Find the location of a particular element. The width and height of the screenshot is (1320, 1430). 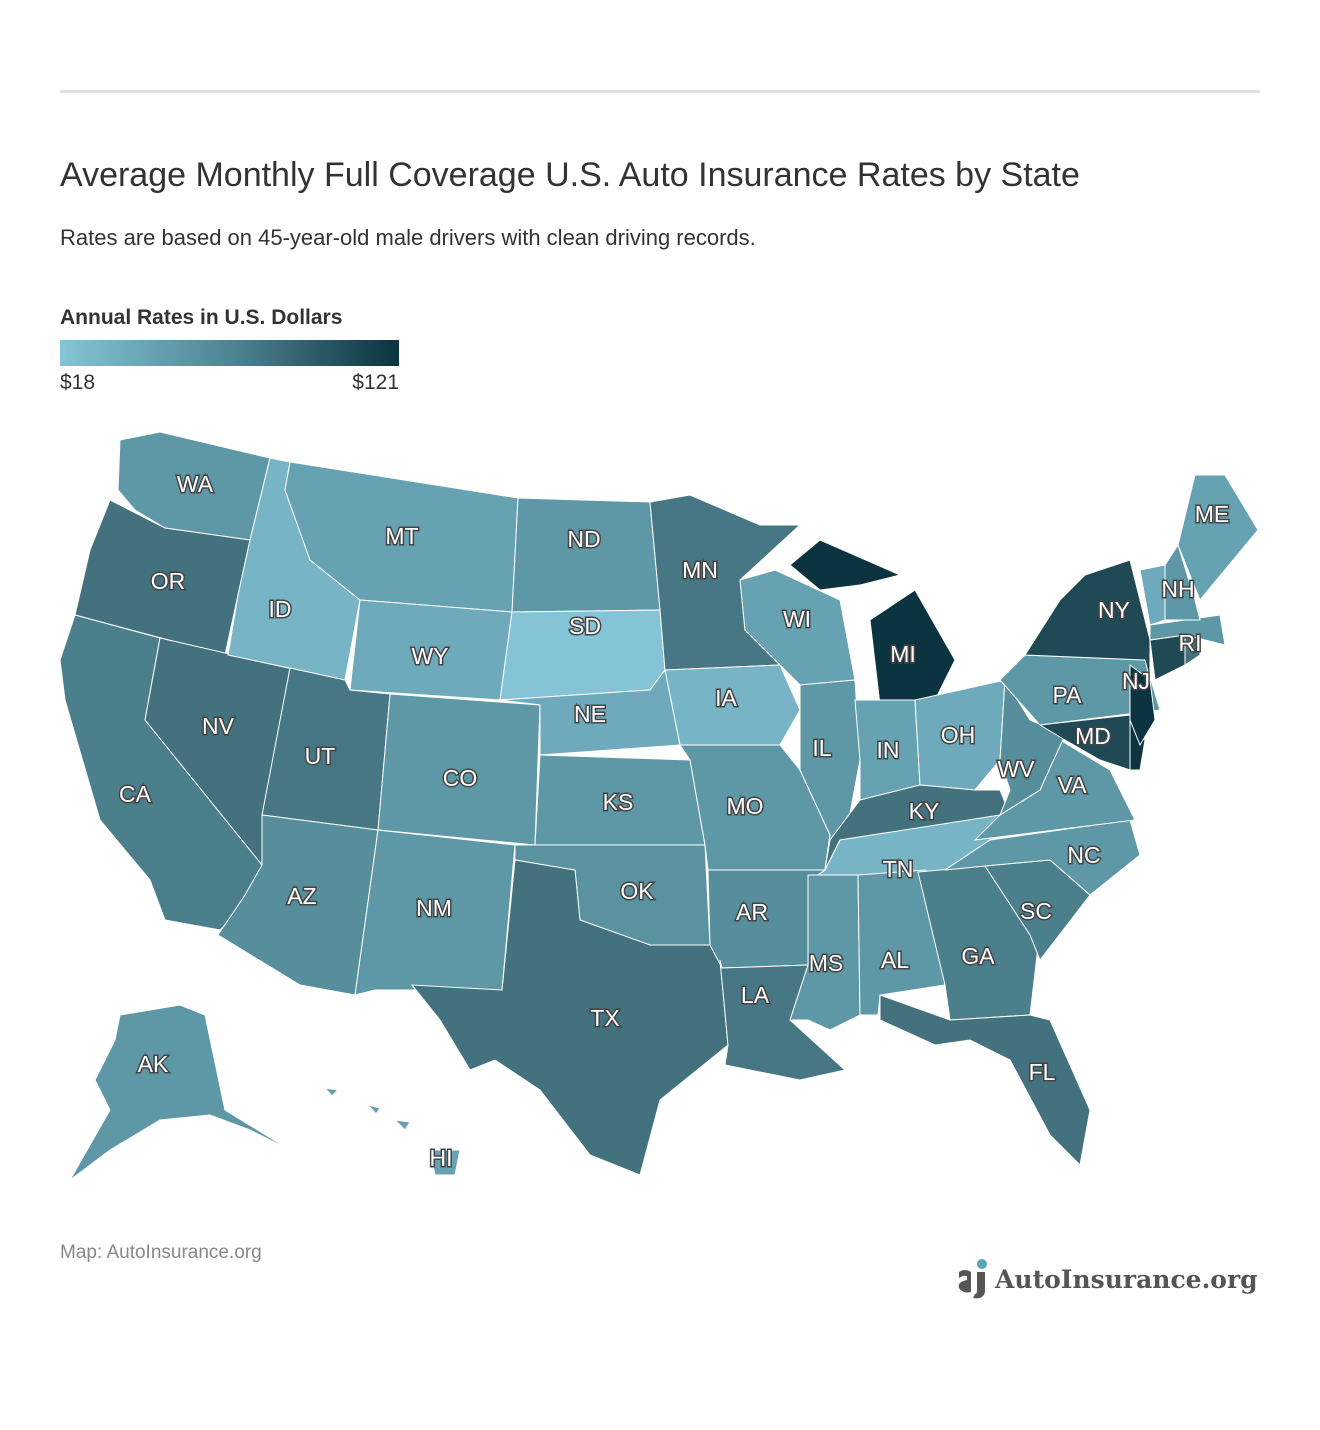

state-label-mt: MT is located at coordinates (401, 536).